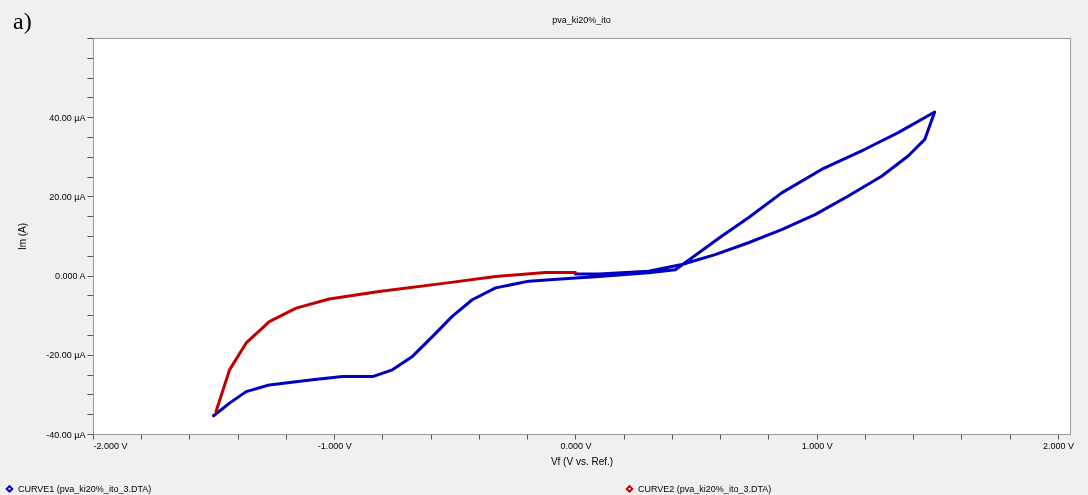  I want to click on text: a), so click(22, 21).